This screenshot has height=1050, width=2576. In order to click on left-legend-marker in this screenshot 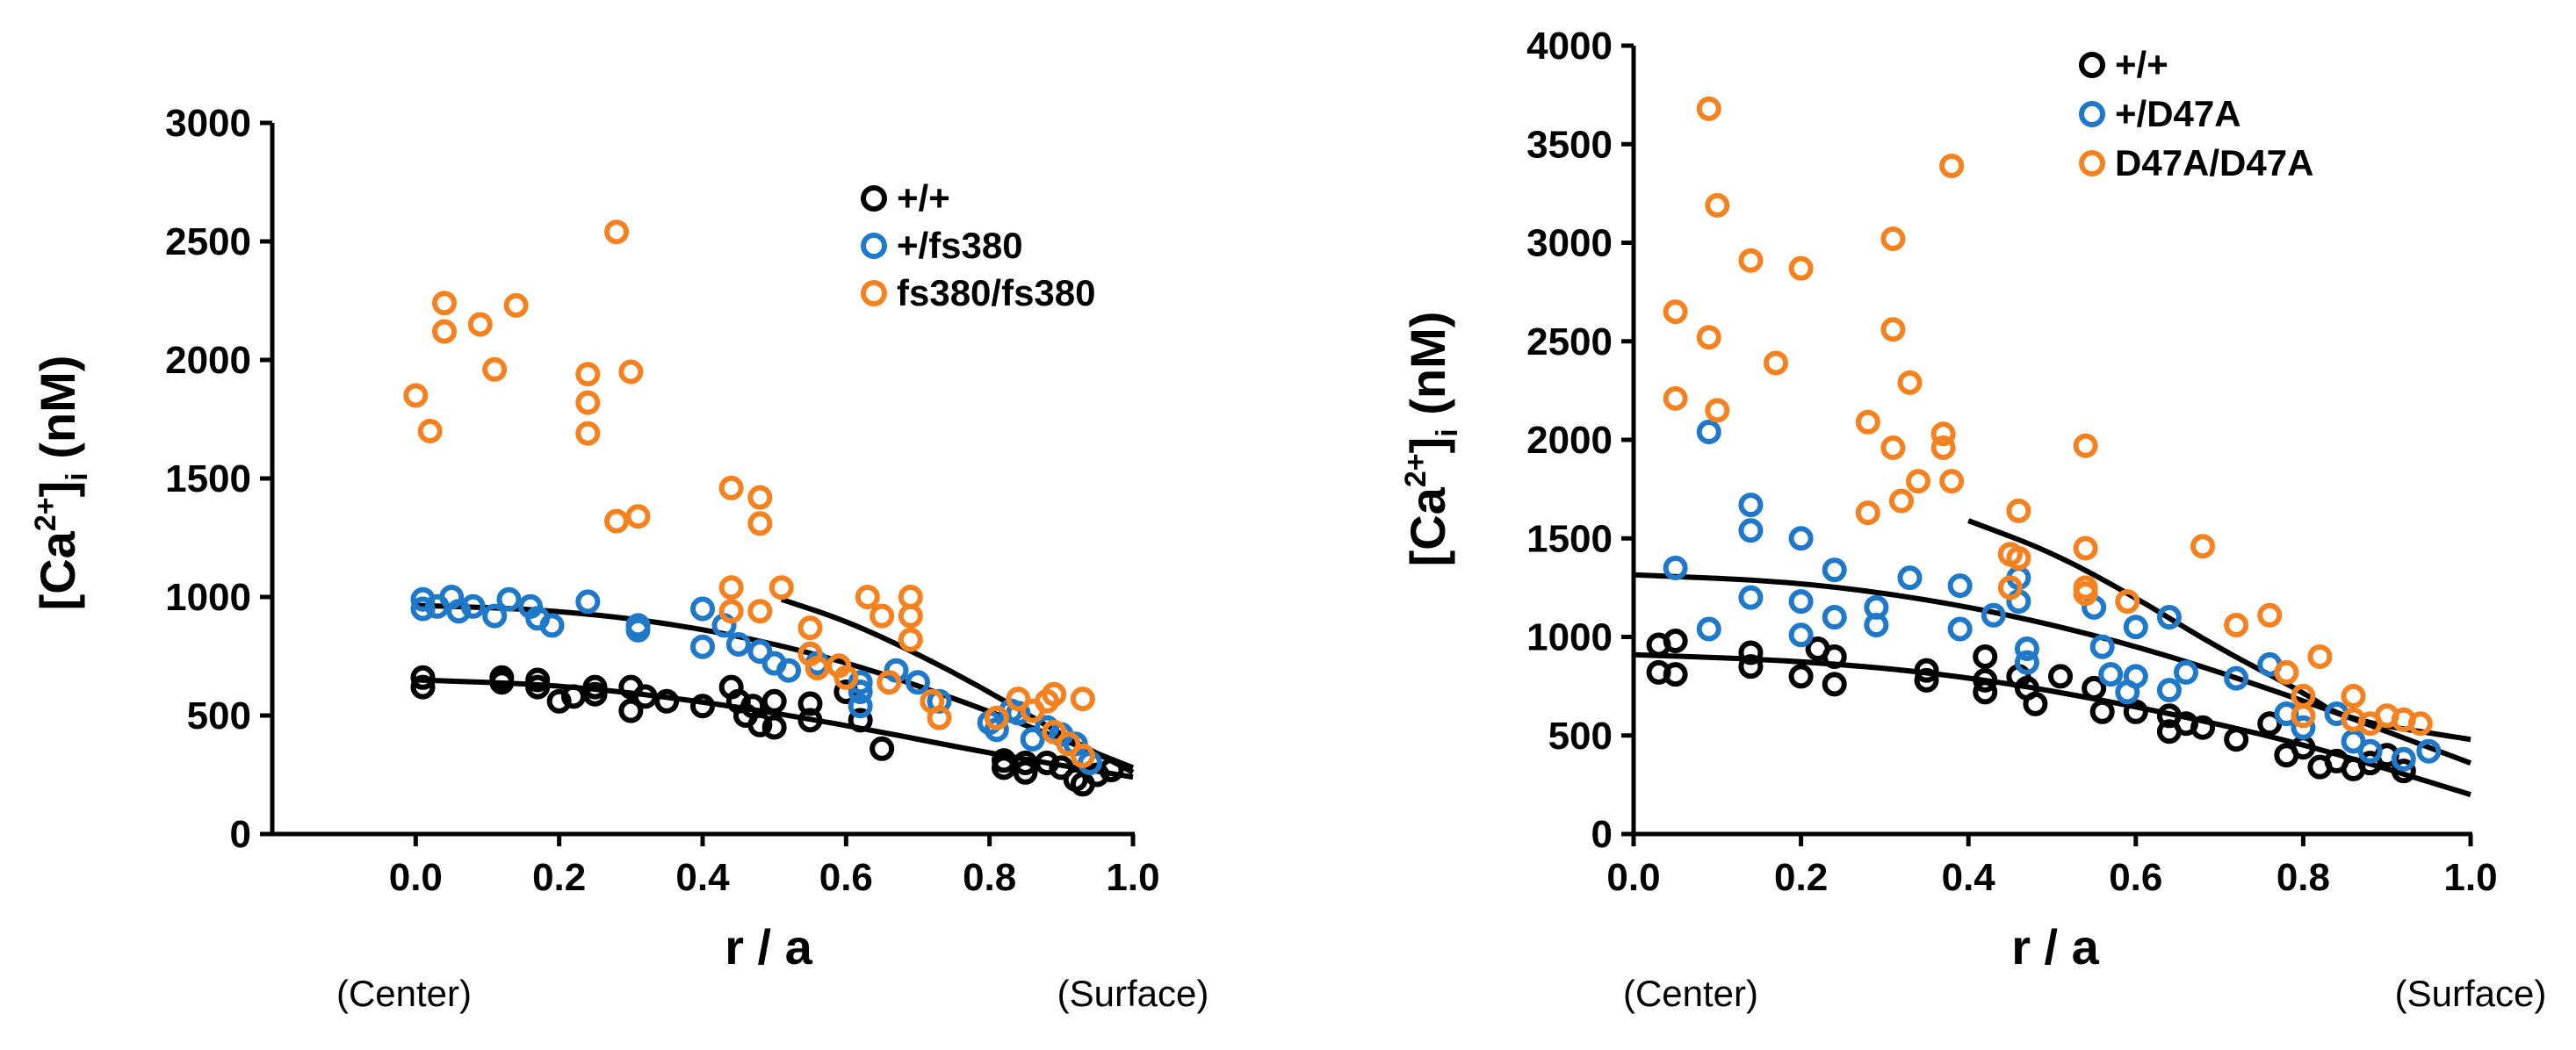, I will do `click(874, 198)`.